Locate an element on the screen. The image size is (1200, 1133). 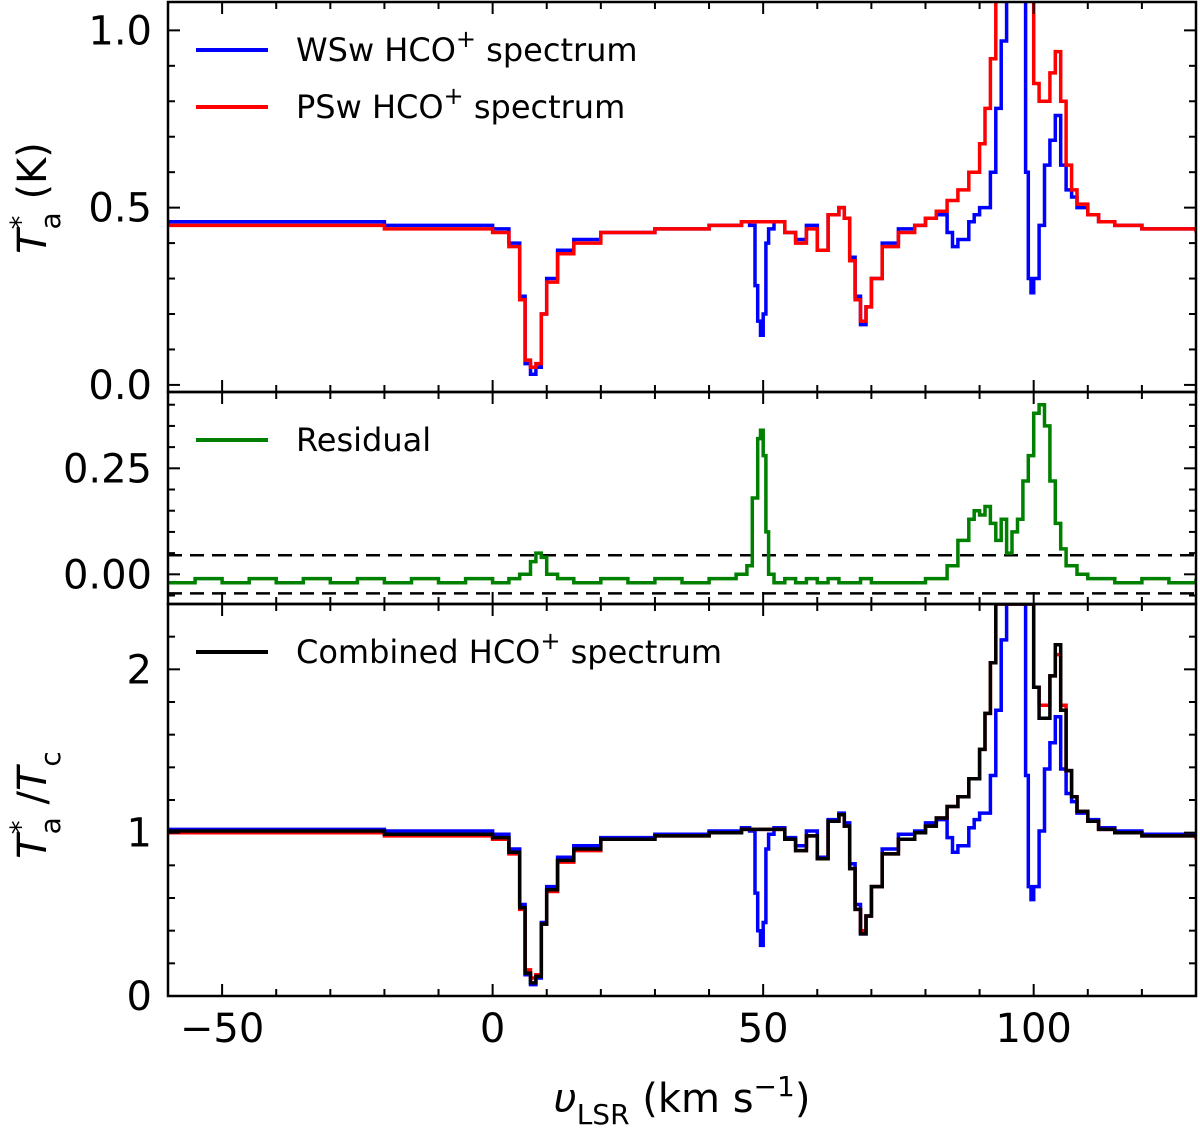
y-tick-label: 1.0 is located at coordinates (120, 31).